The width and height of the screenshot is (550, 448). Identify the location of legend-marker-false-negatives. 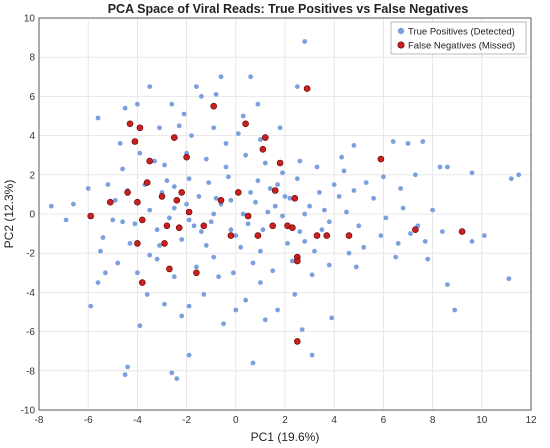
(401, 45).